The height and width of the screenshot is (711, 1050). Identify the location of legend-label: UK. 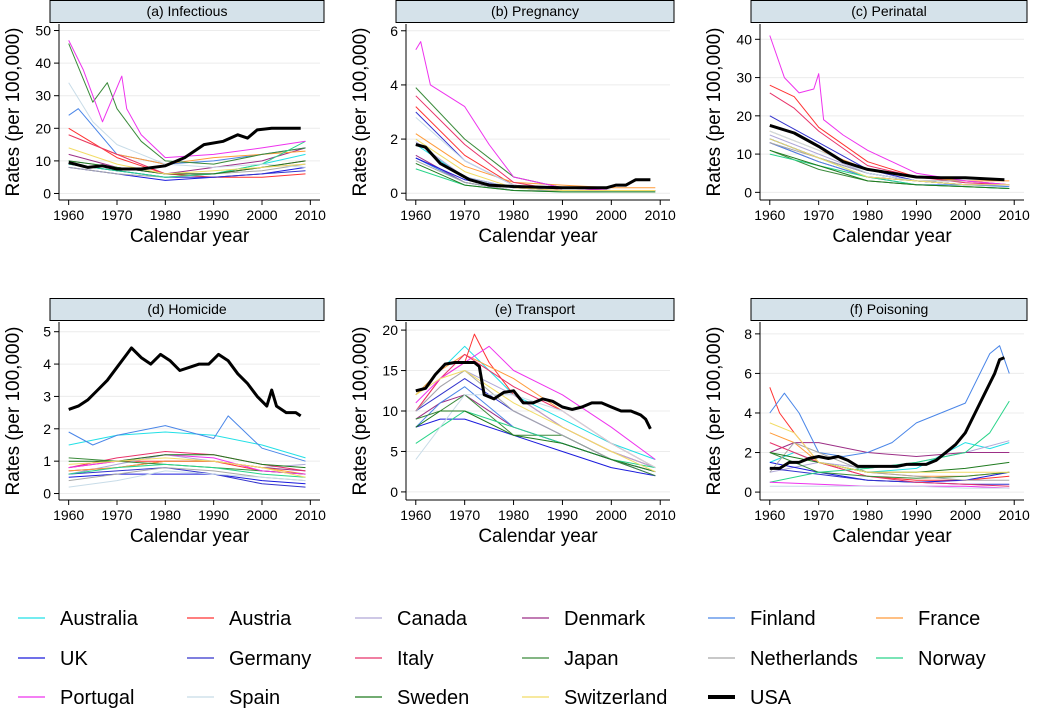
(74, 659).